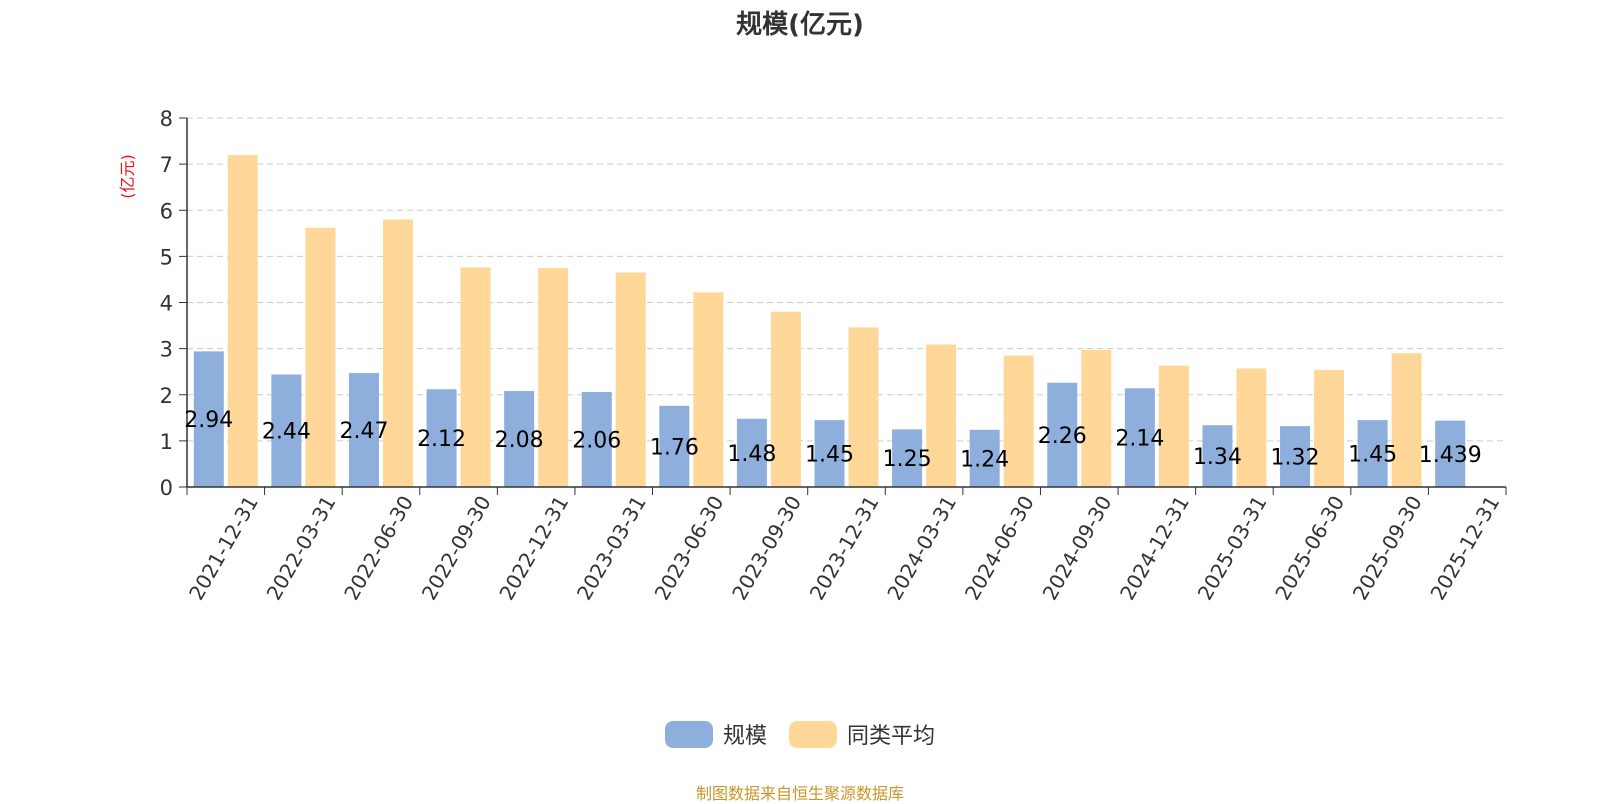  Describe the element at coordinates (1232, 548) in the screenshot. I see `x-tick-label: 2025-03-31` at that location.